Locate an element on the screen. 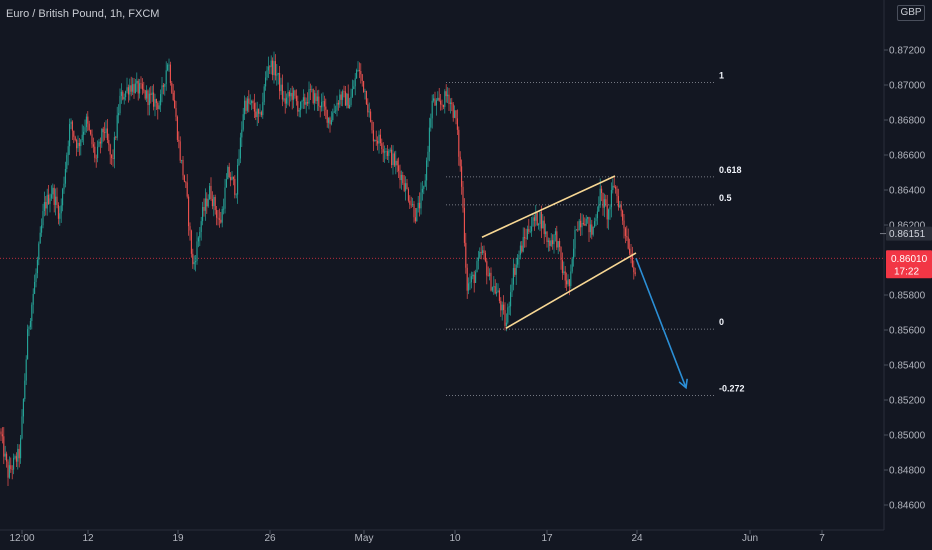 The width and height of the screenshot is (932, 550). bid-price-label: 0.86151 is located at coordinates (907, 234).